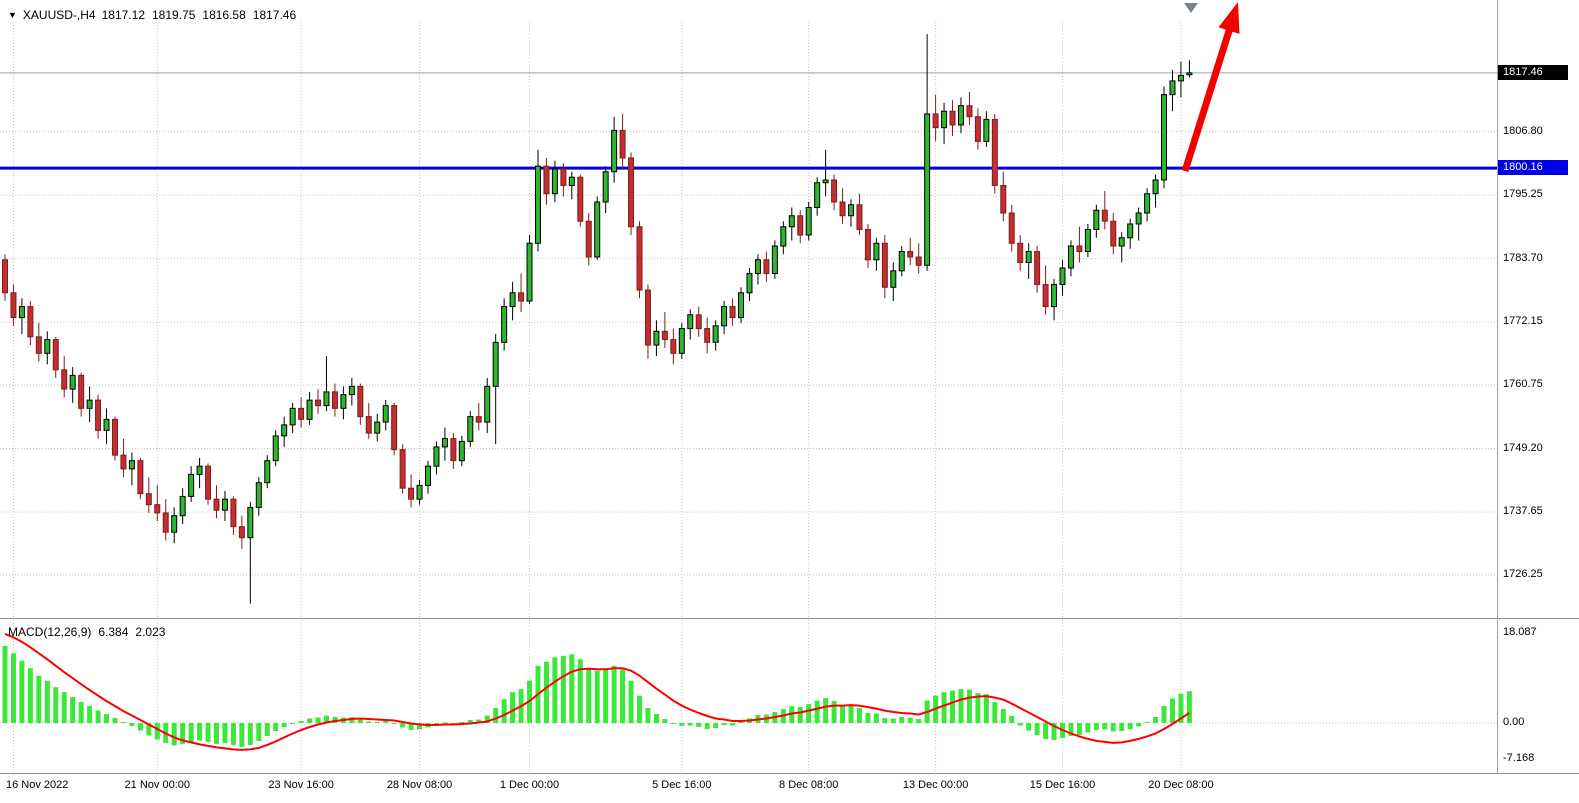  What do you see at coordinates (1538, 696) in the screenshot?
I see `macd-axis-scale: 18.087 0.00 -7.168` at bounding box center [1538, 696].